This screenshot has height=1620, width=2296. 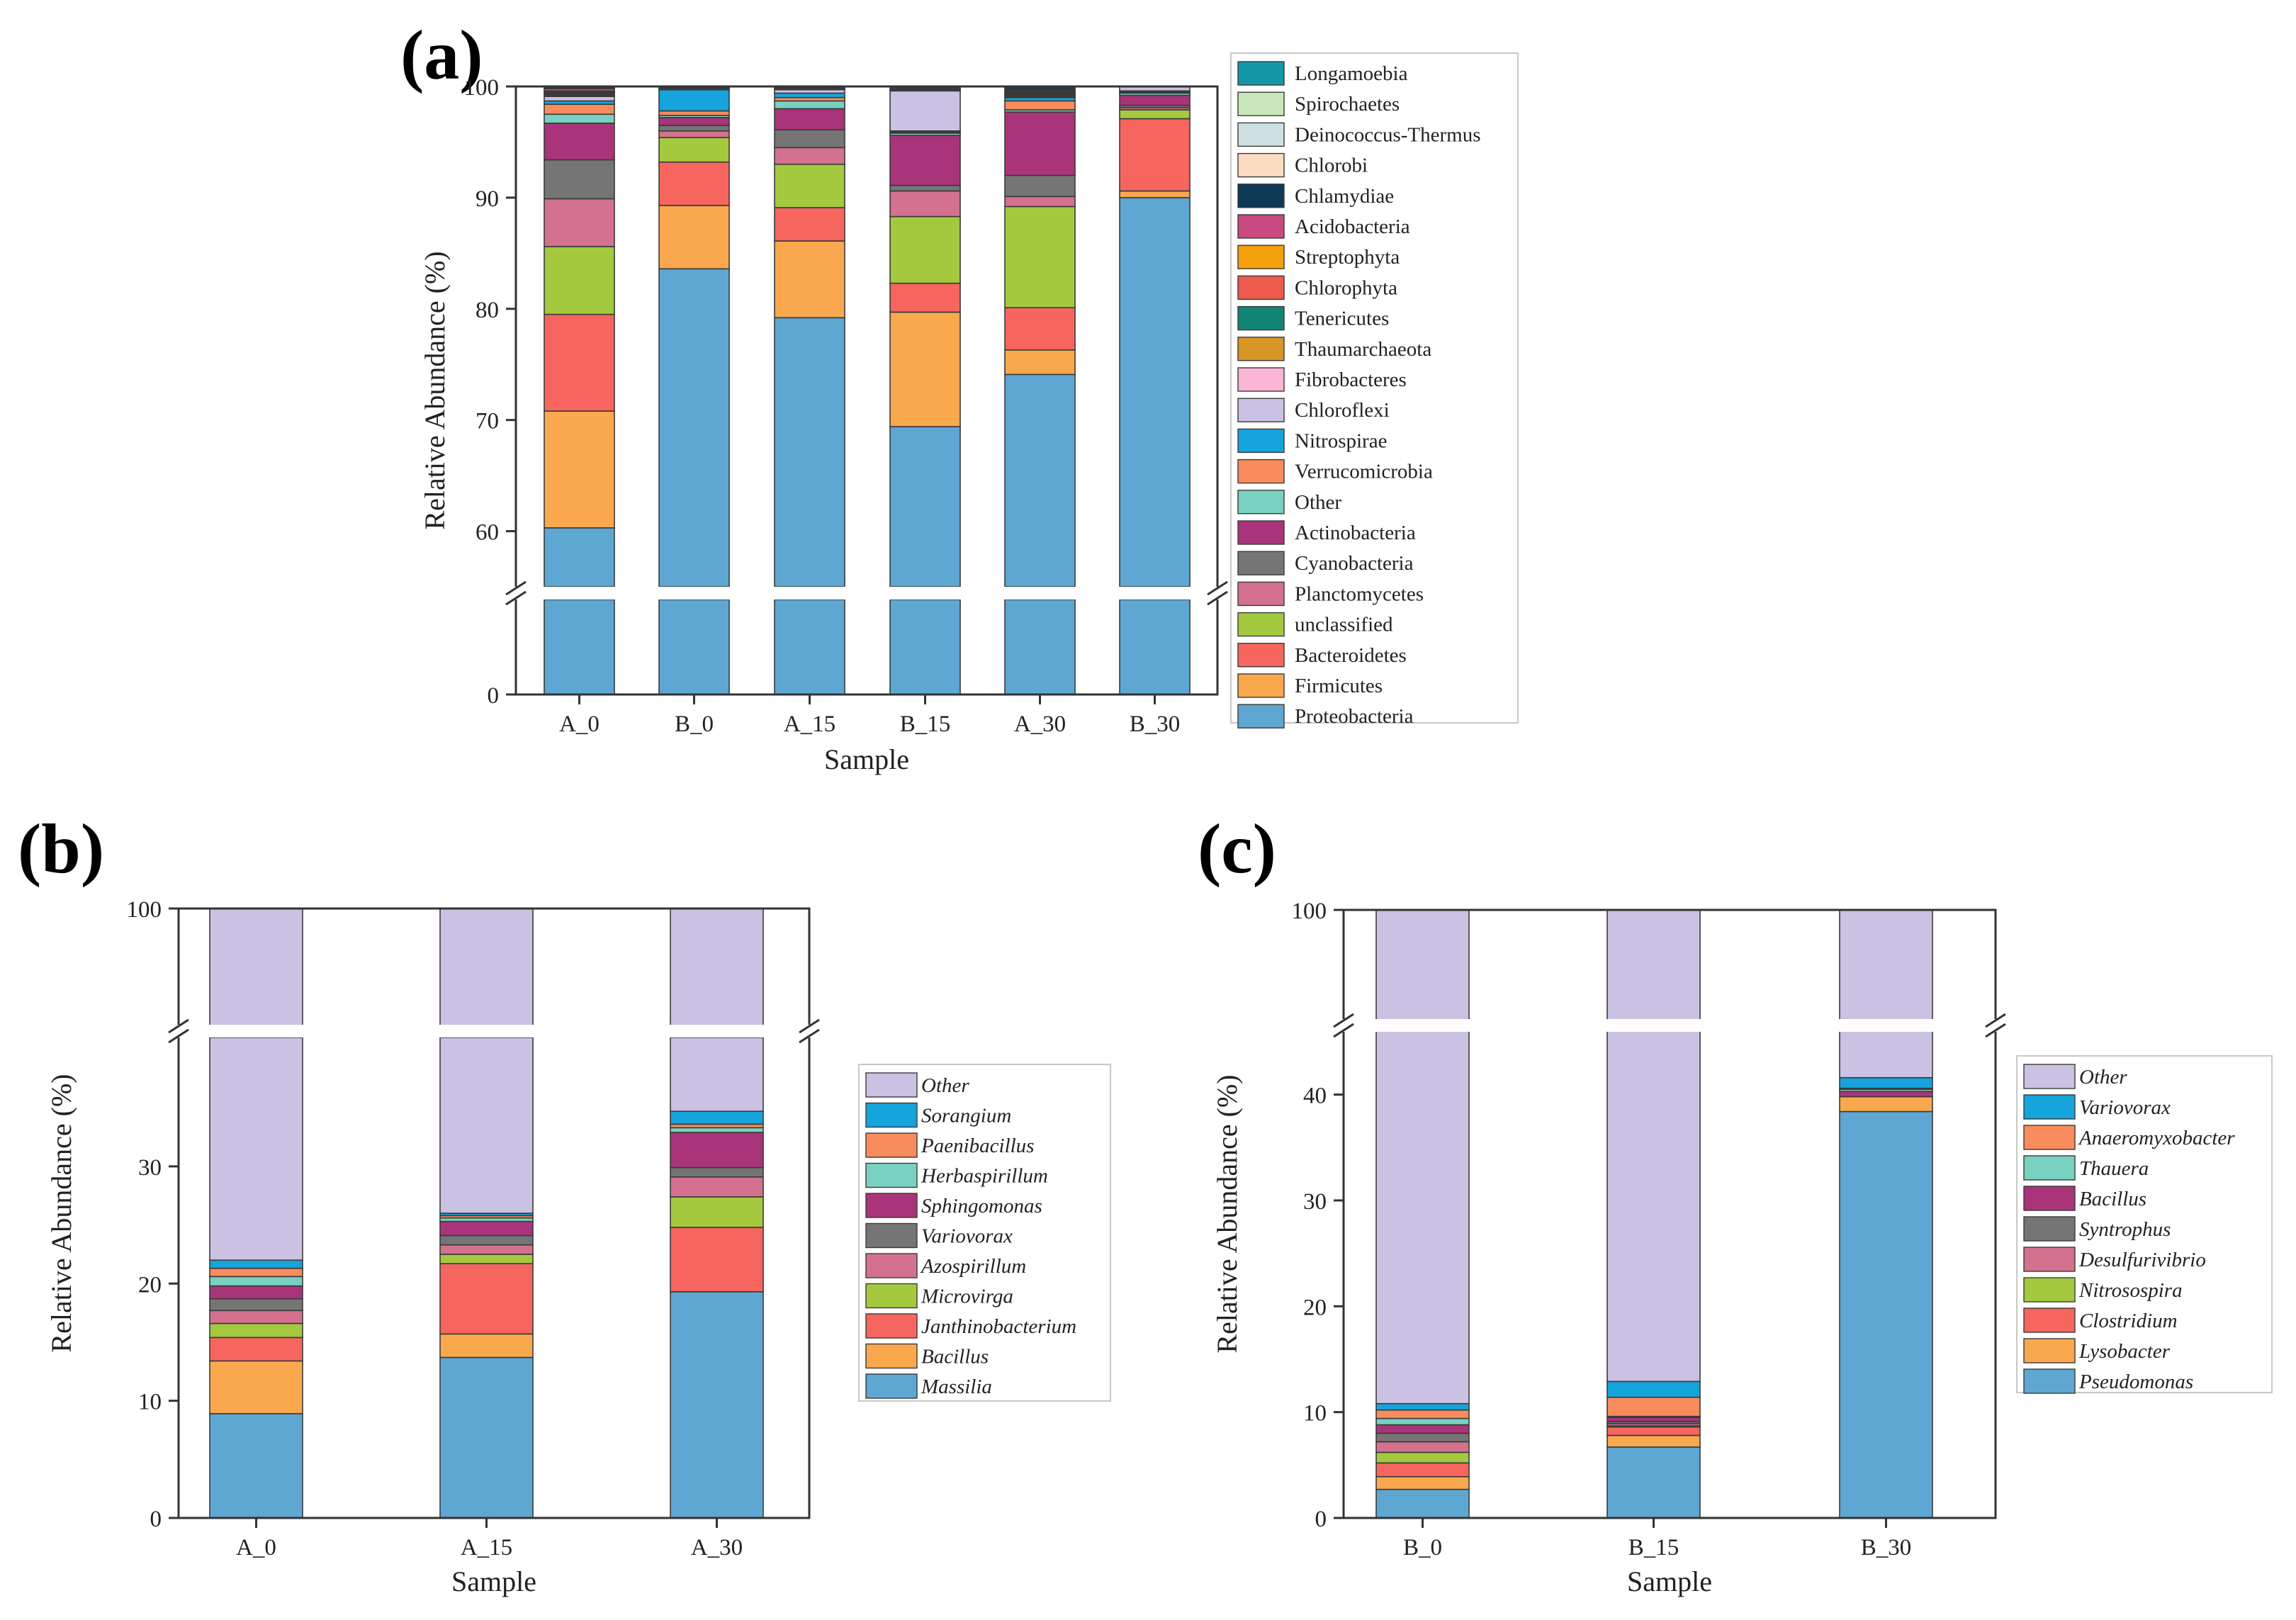 I want to click on axis-break-band-a, so click(x=866, y=593).